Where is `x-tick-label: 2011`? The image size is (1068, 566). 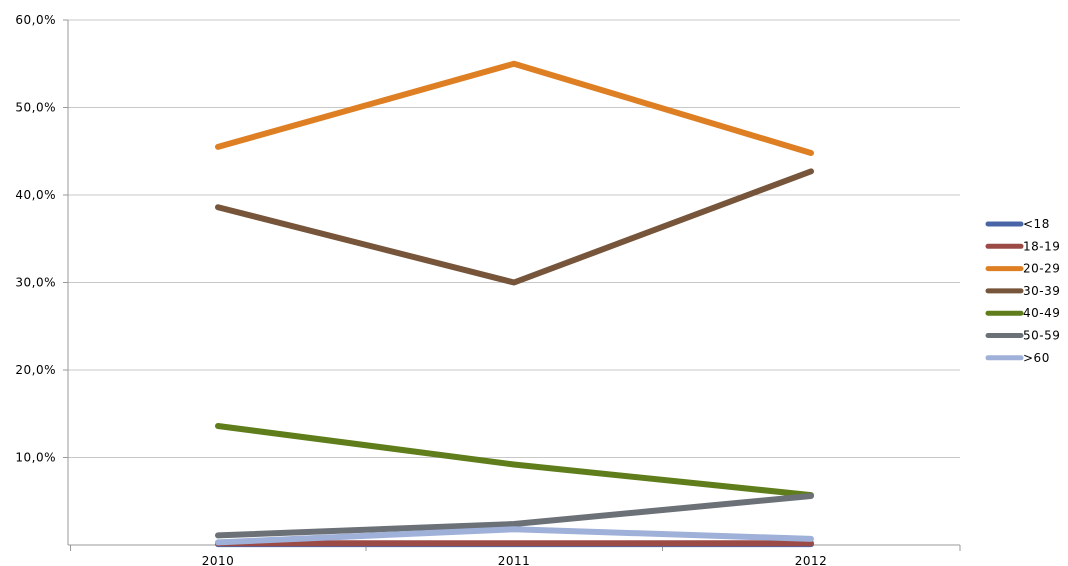
x-tick-label: 2011 is located at coordinates (514, 560).